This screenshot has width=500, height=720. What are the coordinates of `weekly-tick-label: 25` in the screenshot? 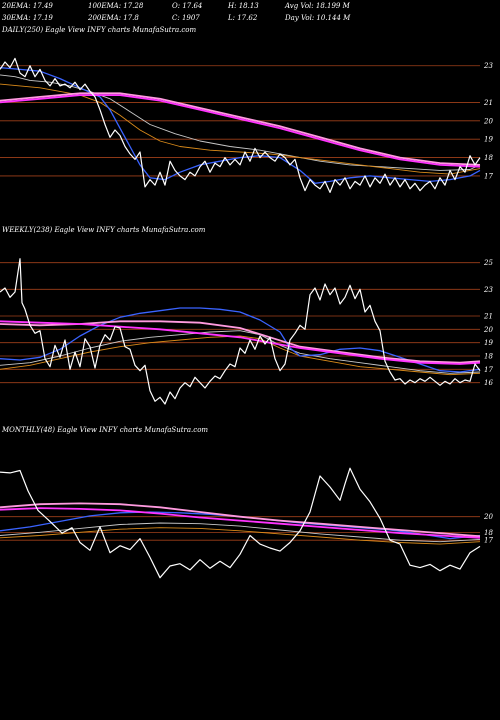 It's located at (488, 263).